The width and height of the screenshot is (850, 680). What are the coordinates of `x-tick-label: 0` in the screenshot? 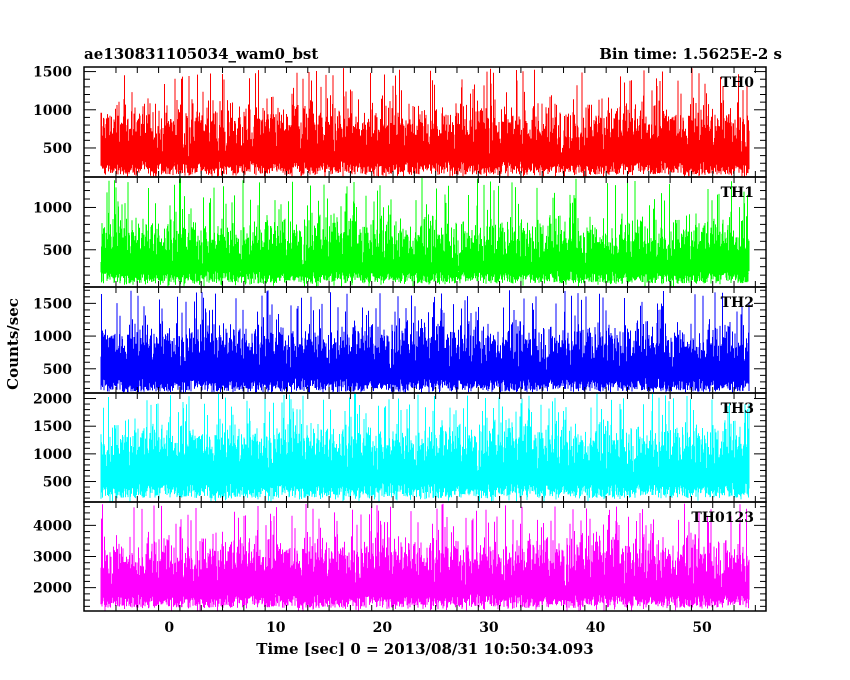 It's located at (169, 628).